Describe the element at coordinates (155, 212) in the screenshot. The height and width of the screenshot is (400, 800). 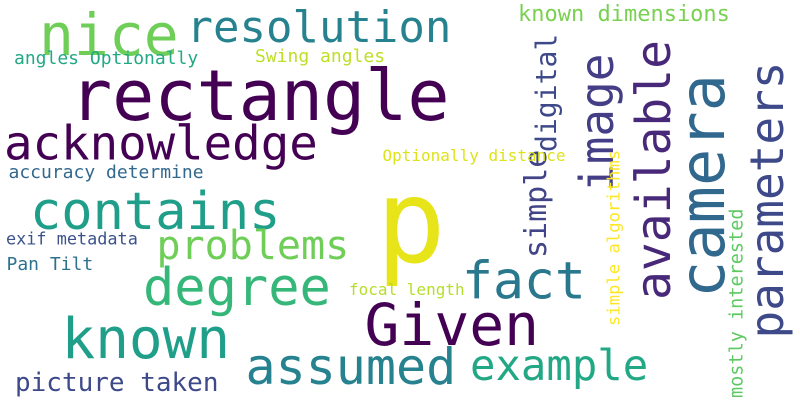
I see `word-contains: contains` at that location.